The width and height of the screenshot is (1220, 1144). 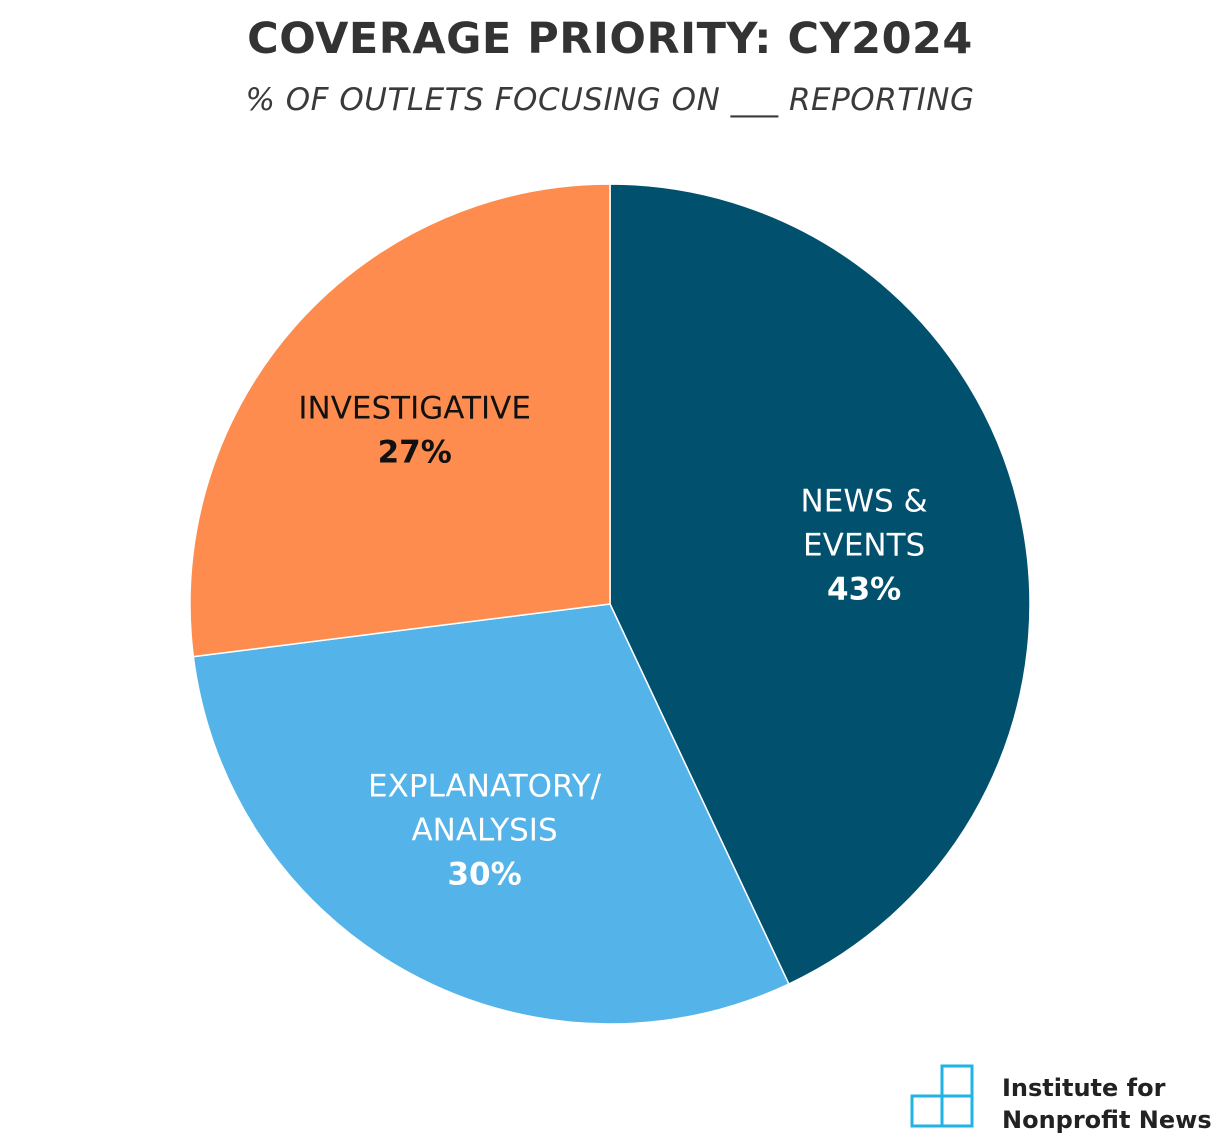 I want to click on slice-category-label: ANALYSIS, so click(x=484, y=831).